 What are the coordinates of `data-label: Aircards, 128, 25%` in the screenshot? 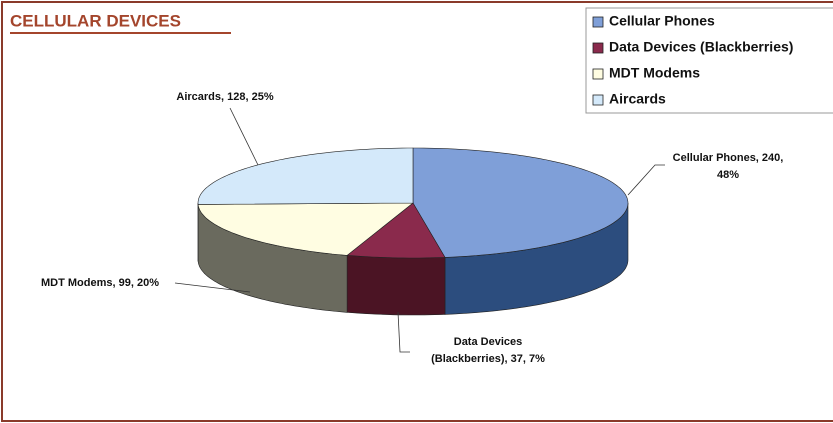 It's located at (224, 97).